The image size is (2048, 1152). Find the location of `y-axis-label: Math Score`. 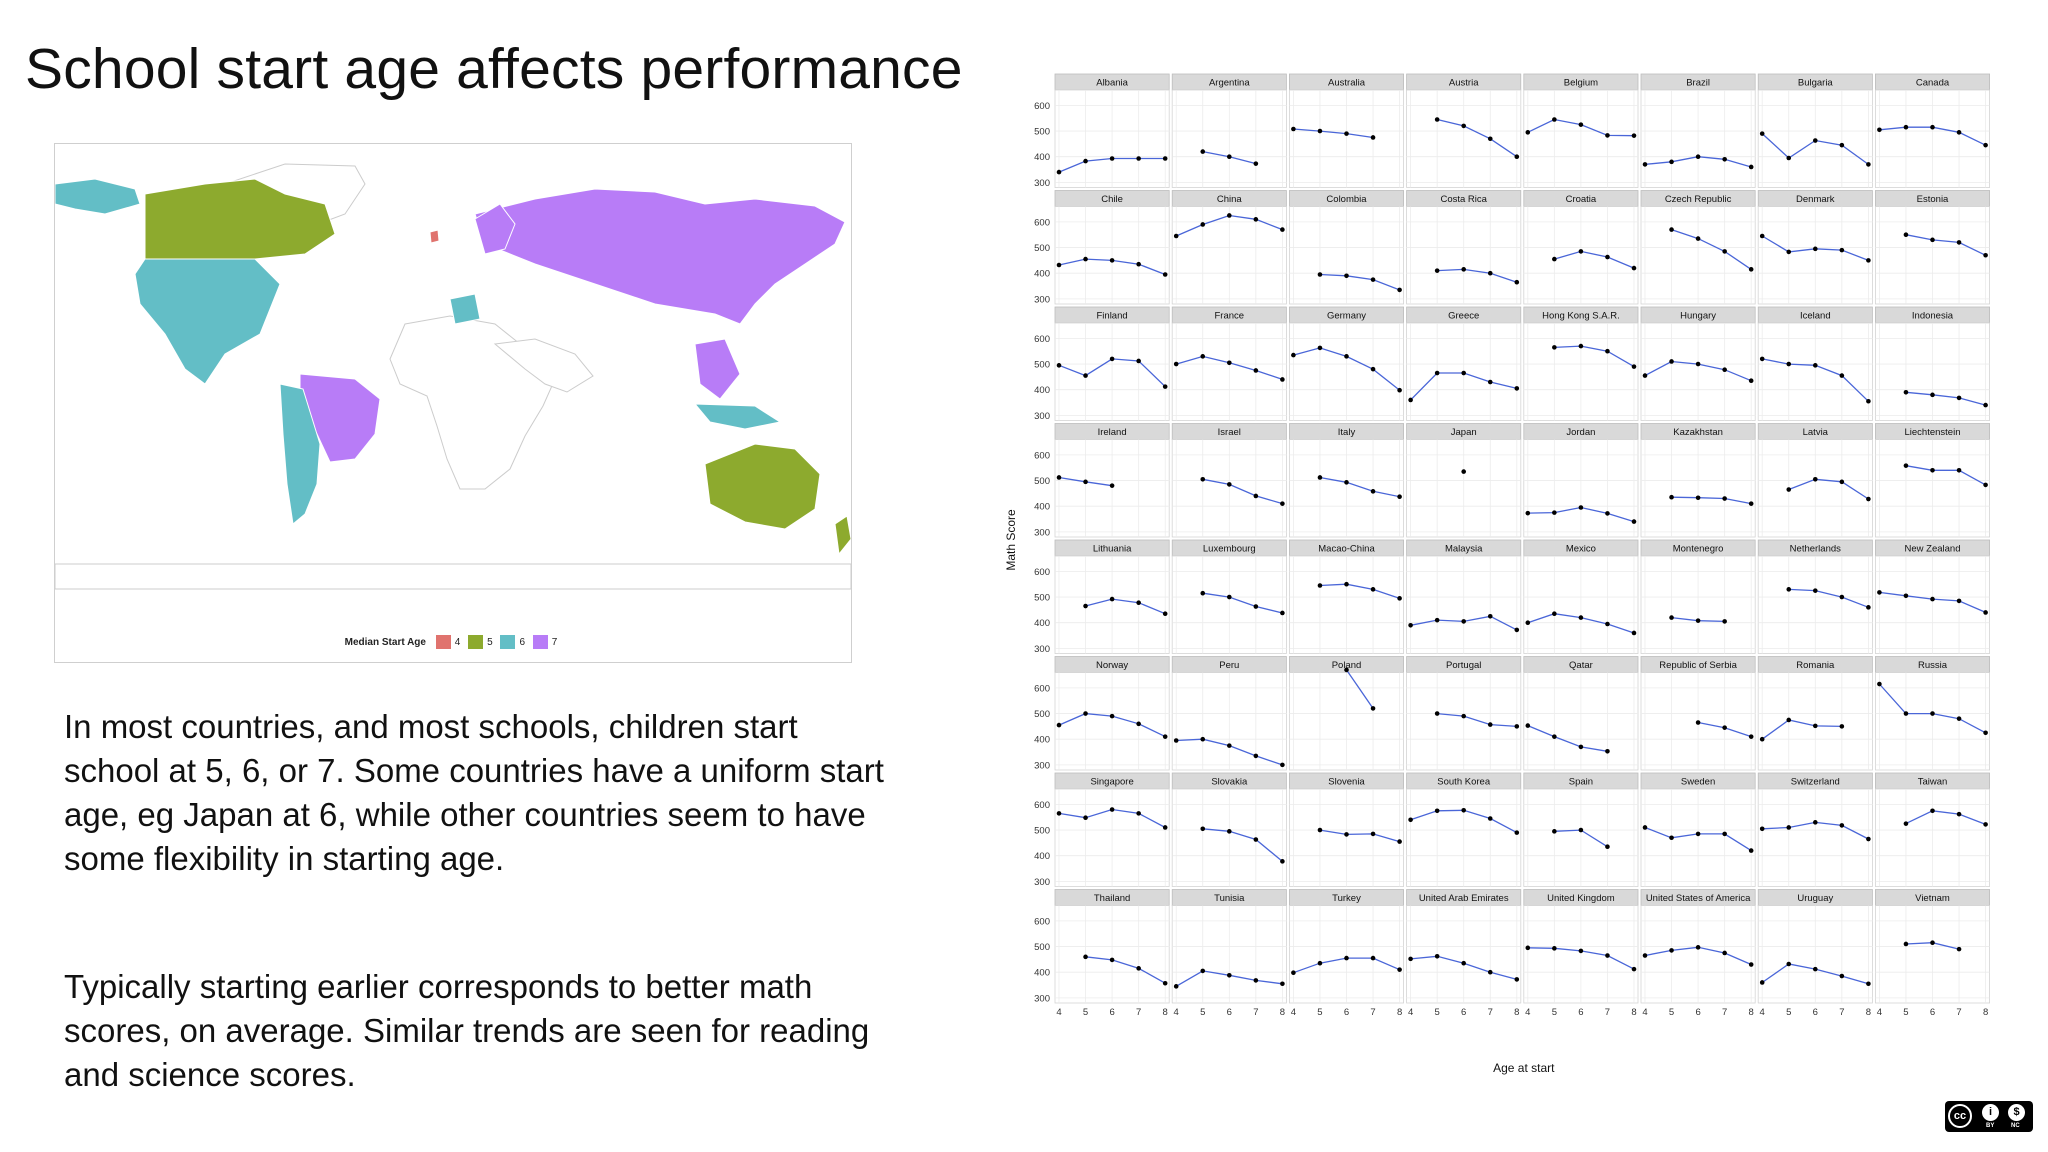

y-axis-label: Math Score is located at coordinates (1011, 540).